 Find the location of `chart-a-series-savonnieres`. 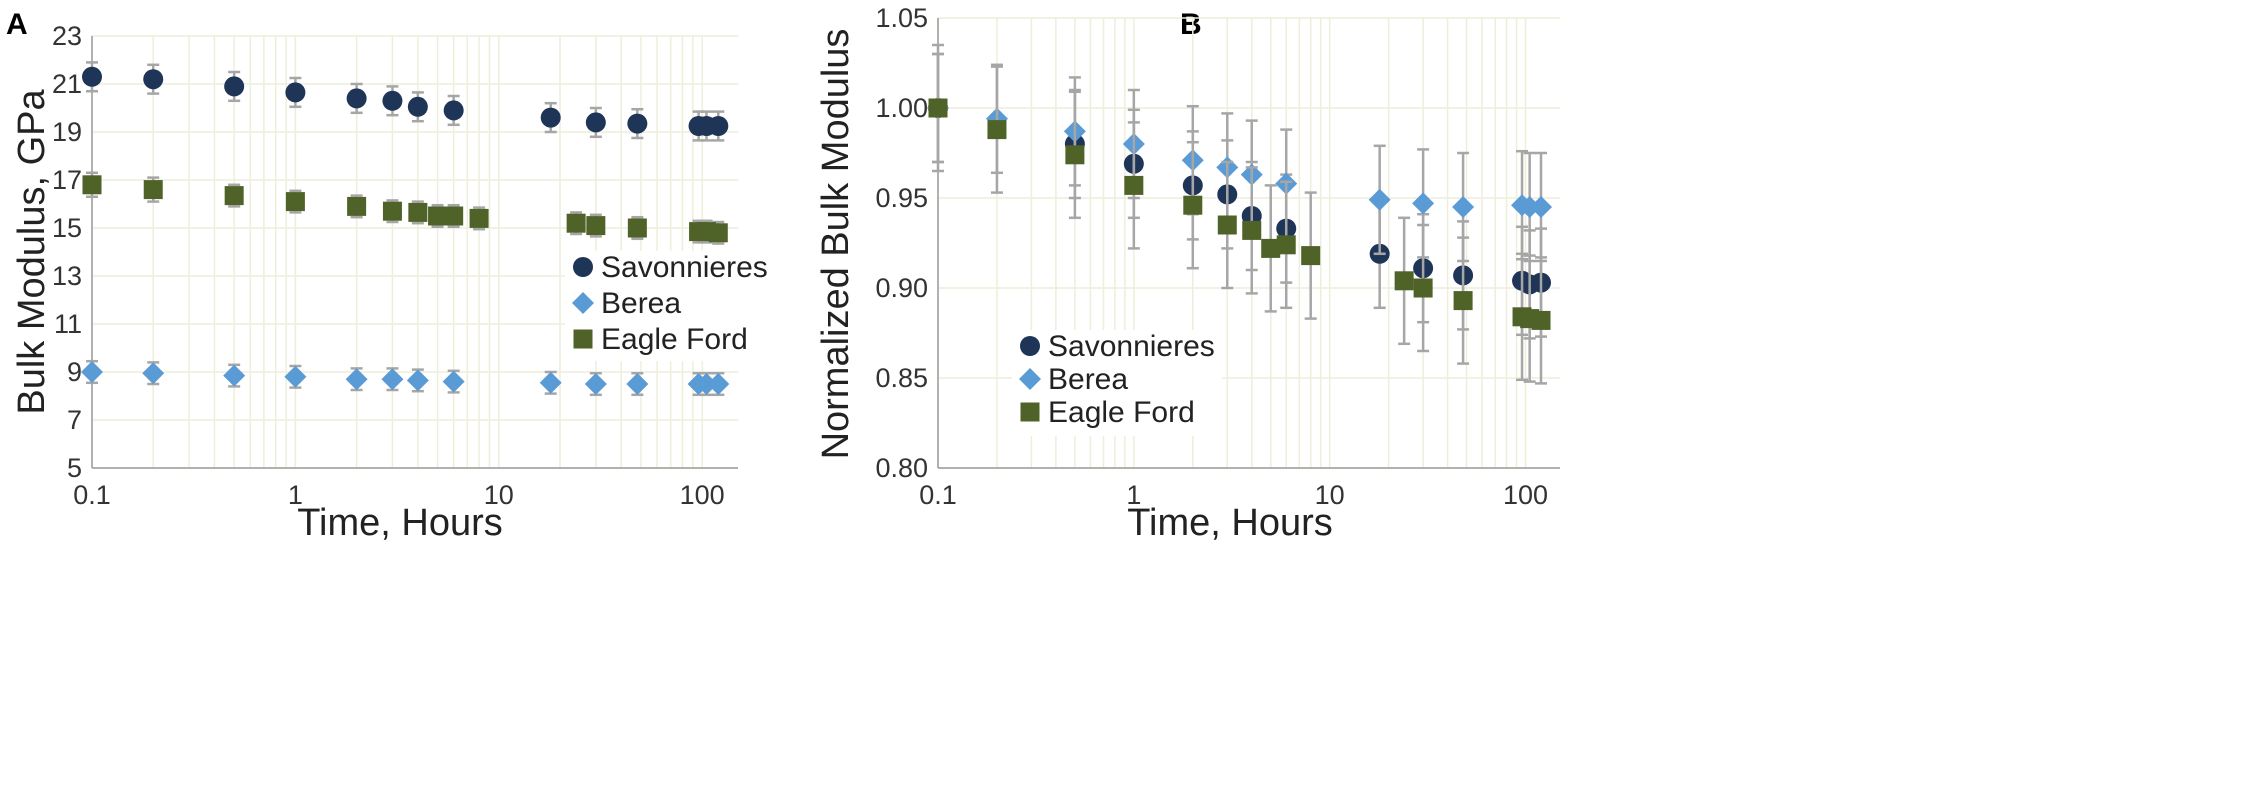

chart-a-series-savonnieres is located at coordinates (405, 101).